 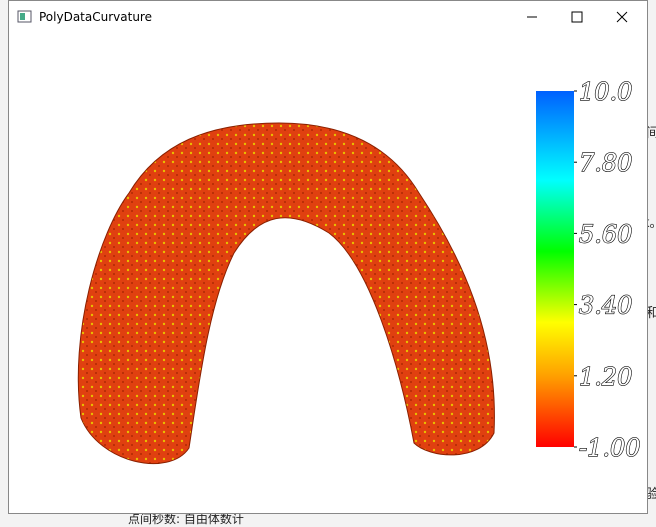 What do you see at coordinates (605, 163) in the screenshot?
I see `scale-label: 7.80` at bounding box center [605, 163].